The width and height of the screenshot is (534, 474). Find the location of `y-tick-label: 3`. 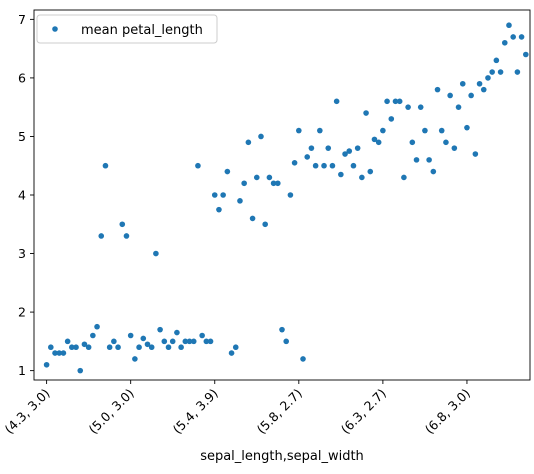

y-tick-label: 3 is located at coordinates (22, 253).